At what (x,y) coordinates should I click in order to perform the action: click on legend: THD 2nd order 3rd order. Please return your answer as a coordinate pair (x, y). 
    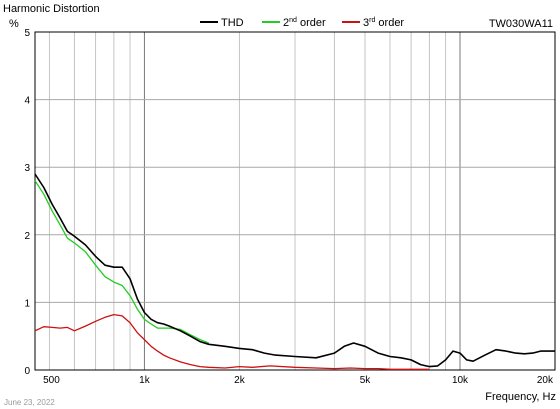
    Looking at the image, I should click on (302, 23).